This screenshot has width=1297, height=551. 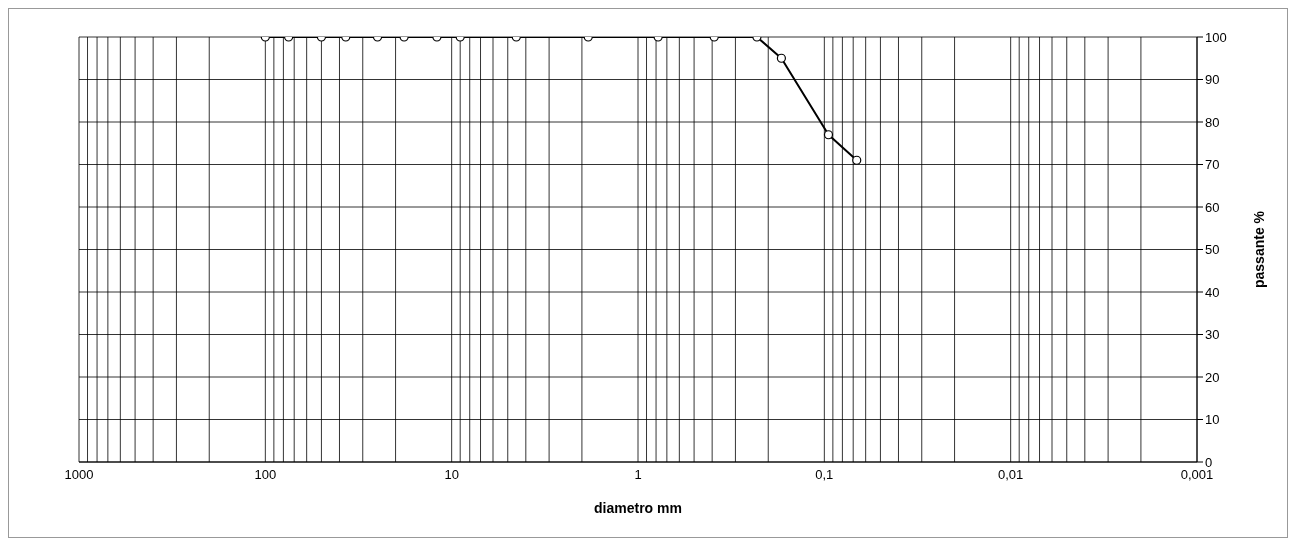 I want to click on y-tick-label: 60, so click(x=1212, y=207).